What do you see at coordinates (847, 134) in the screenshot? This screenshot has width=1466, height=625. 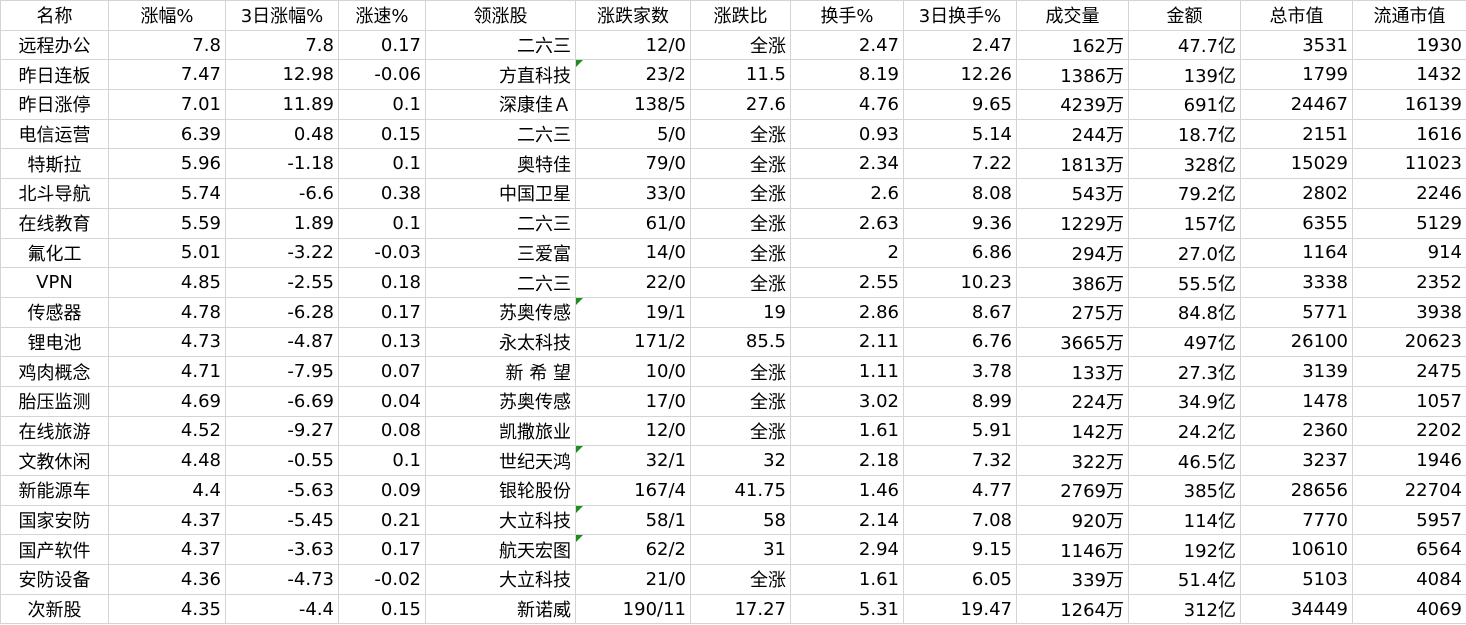 I see `table-cell: 0.93` at bounding box center [847, 134].